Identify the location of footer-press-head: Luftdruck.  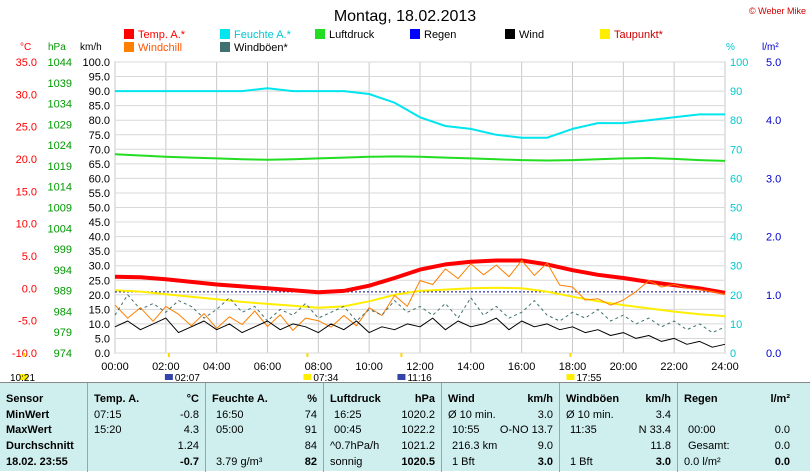
(355, 399).